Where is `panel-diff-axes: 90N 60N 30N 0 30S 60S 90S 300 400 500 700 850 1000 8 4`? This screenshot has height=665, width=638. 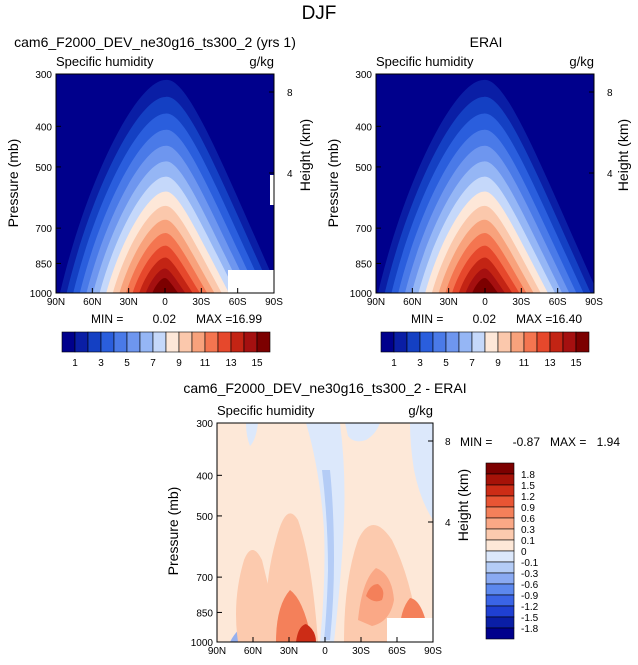 panel-diff-axes: 90N 60N 30N 0 30S 60S 90S 300 400 500 700 850 1000 8 4 is located at coordinates (321, 538).